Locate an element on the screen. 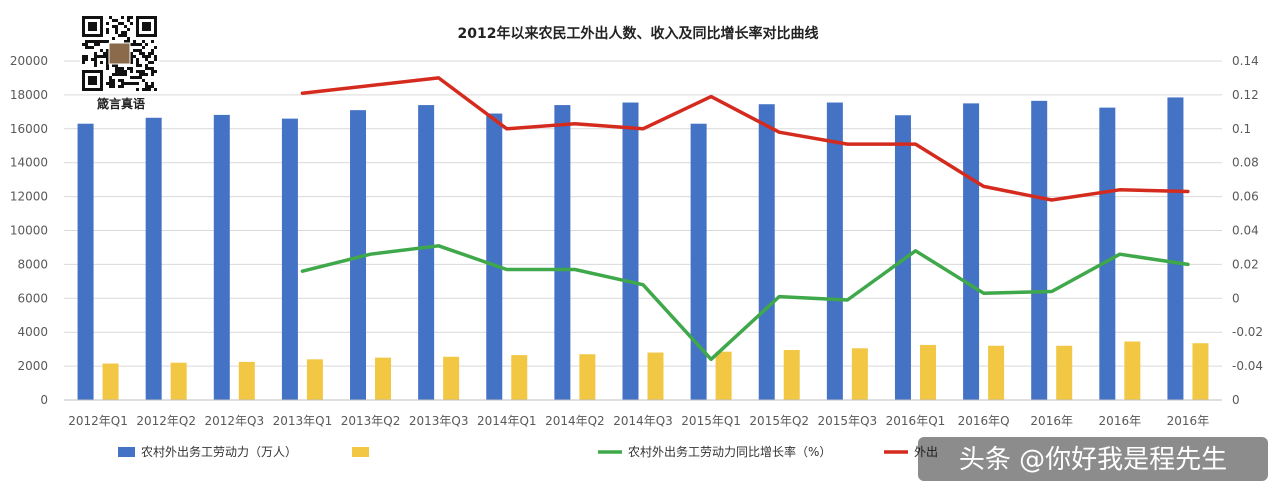 The width and height of the screenshot is (1280, 490). y-right-tick-label: 0.04 is located at coordinates (1245, 231).